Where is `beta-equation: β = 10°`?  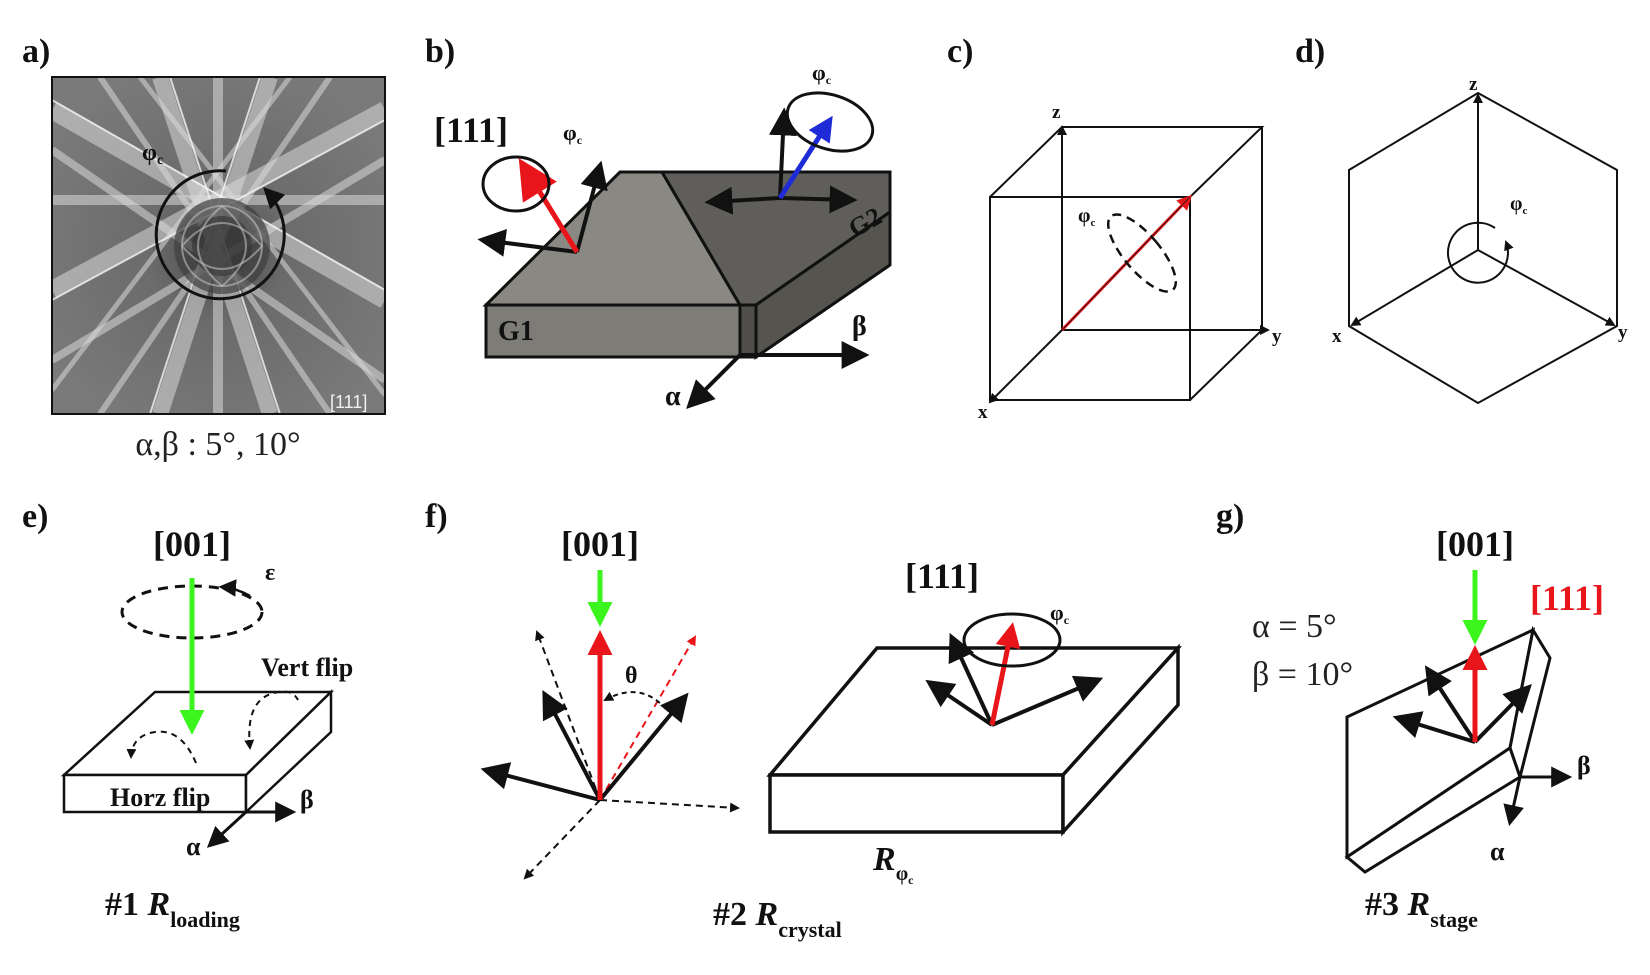
beta-equation: β = 10° is located at coordinates (1302, 674).